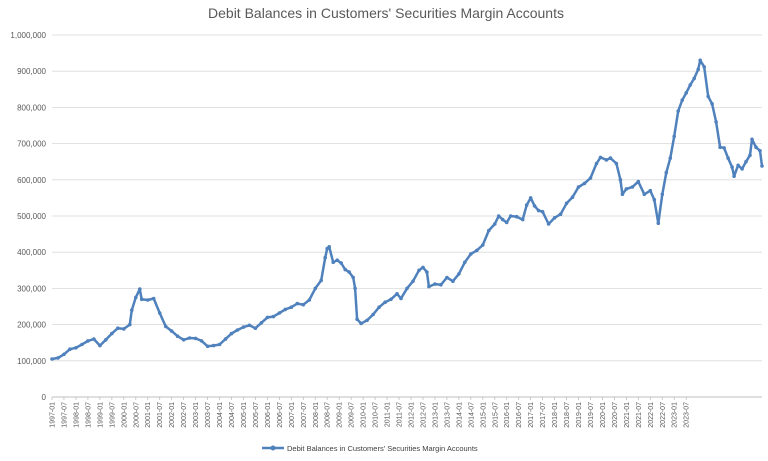 This screenshot has width=768, height=461. Describe the element at coordinates (31, 144) in the screenshot. I see `y-tick-label: 700,000` at that location.